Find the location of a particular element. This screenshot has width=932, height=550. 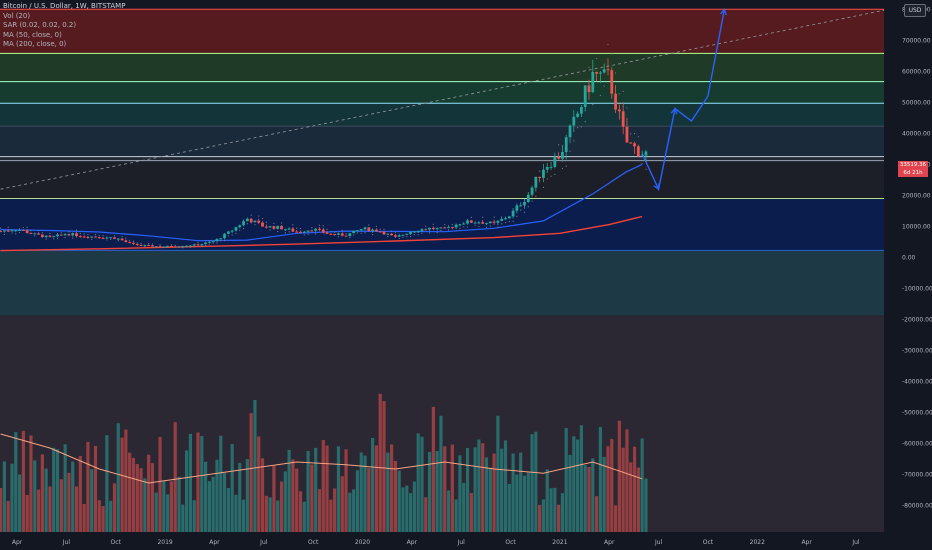

volume-ma-line is located at coordinates (321, 458).